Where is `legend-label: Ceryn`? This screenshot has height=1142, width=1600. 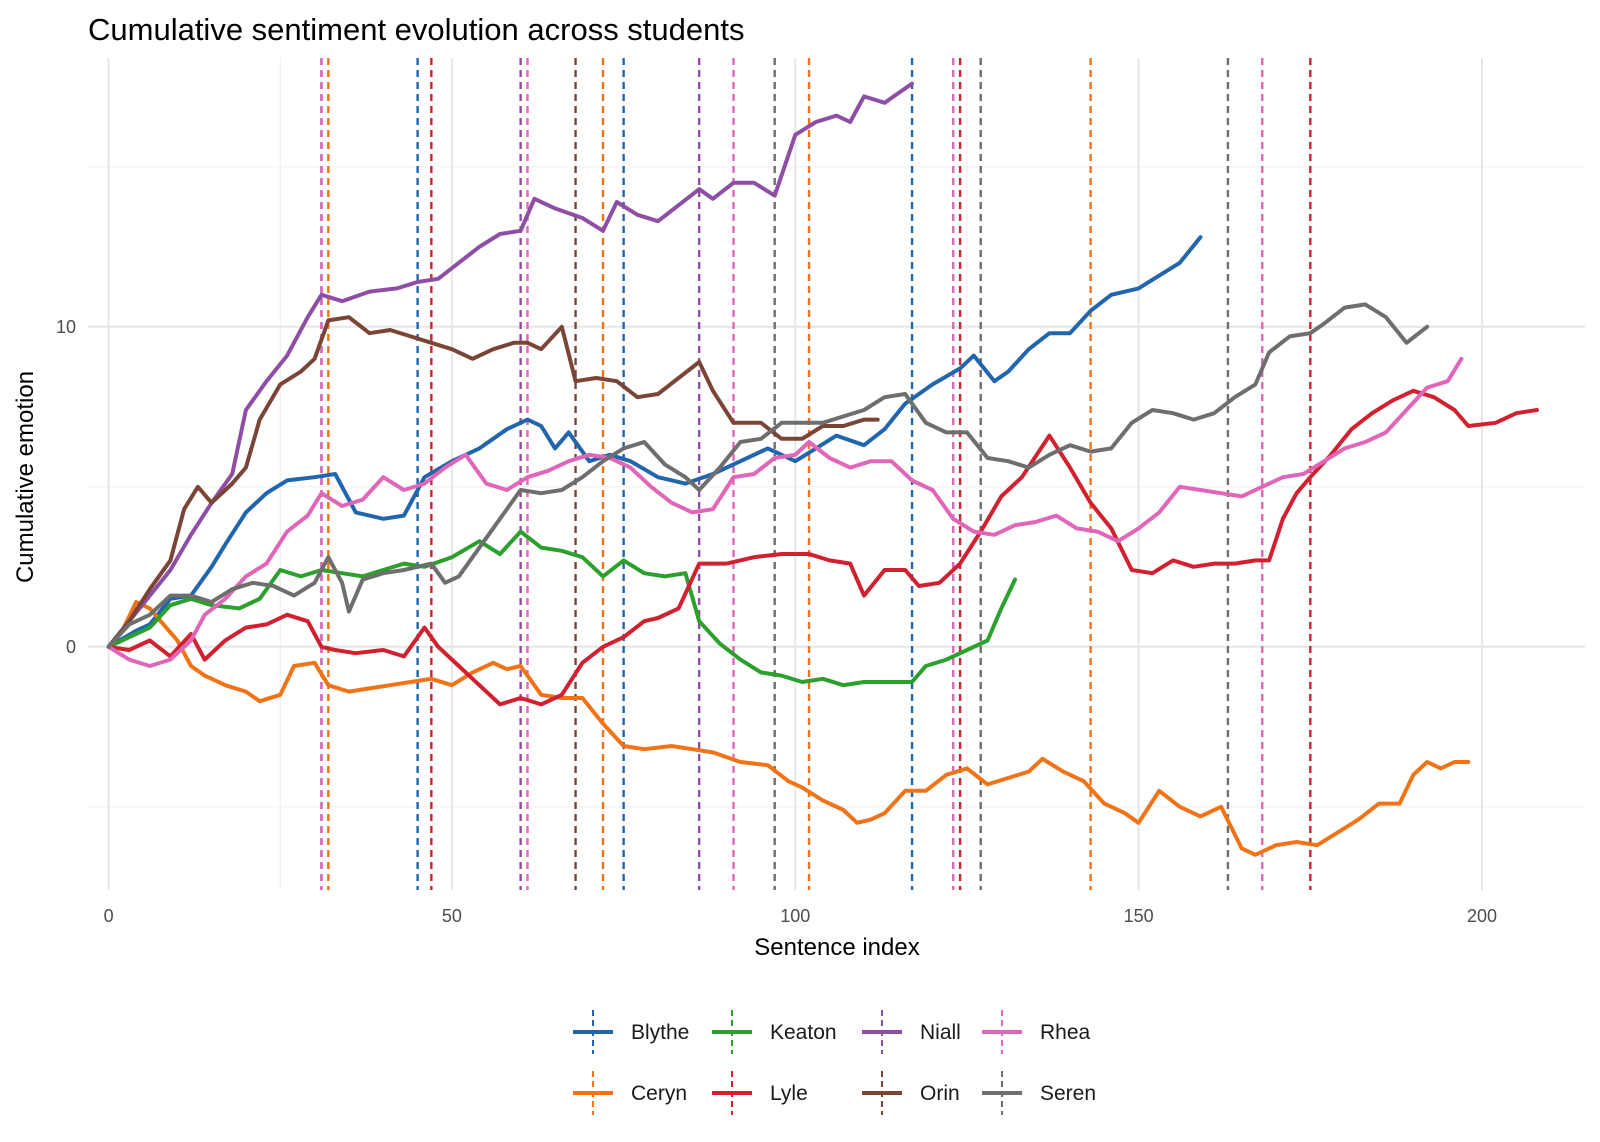 legend-label: Ceryn is located at coordinates (659, 1093).